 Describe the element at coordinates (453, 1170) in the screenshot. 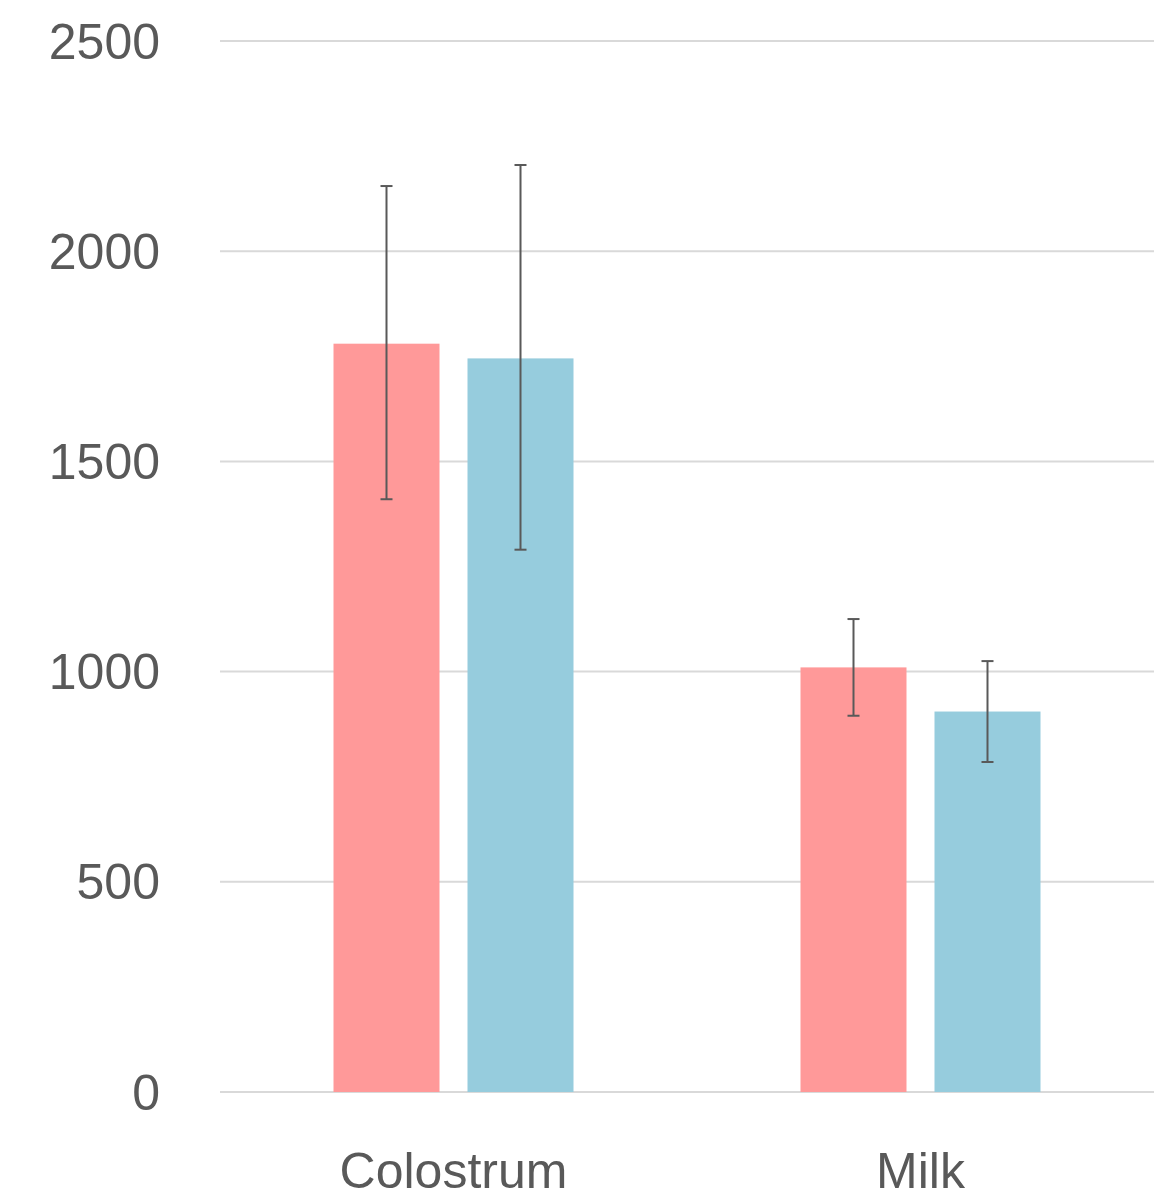

I see `x-tick-label: Colostrum` at that location.